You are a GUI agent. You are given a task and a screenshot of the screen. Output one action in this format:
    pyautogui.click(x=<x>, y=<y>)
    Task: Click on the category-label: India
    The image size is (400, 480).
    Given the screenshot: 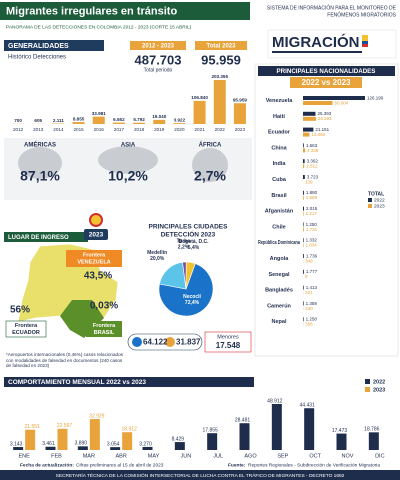 What is the action you would take?
    pyautogui.click(x=280, y=164)
    